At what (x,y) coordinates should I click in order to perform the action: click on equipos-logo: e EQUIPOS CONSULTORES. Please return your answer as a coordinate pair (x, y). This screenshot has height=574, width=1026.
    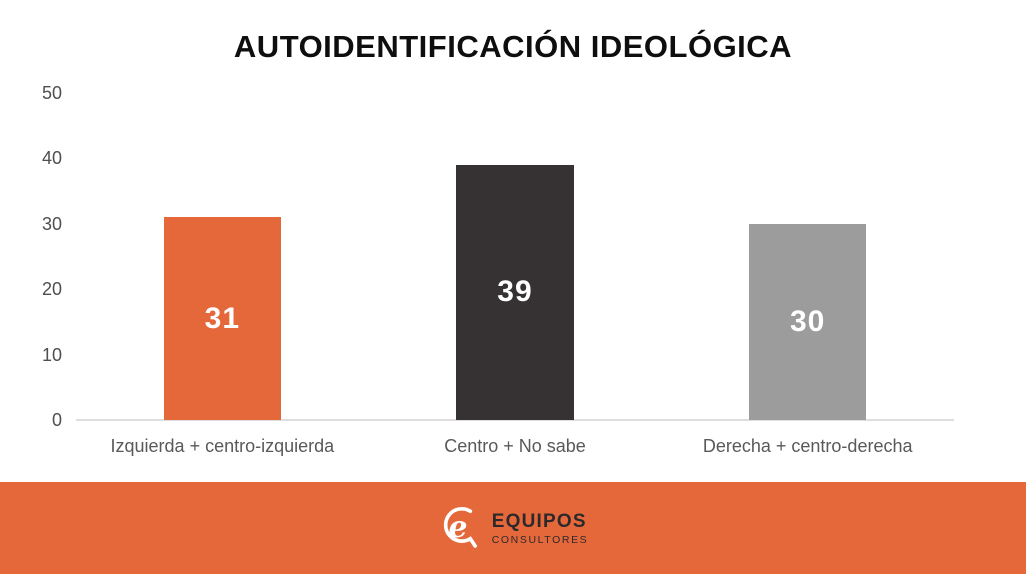
    Looking at the image, I should click on (513, 529).